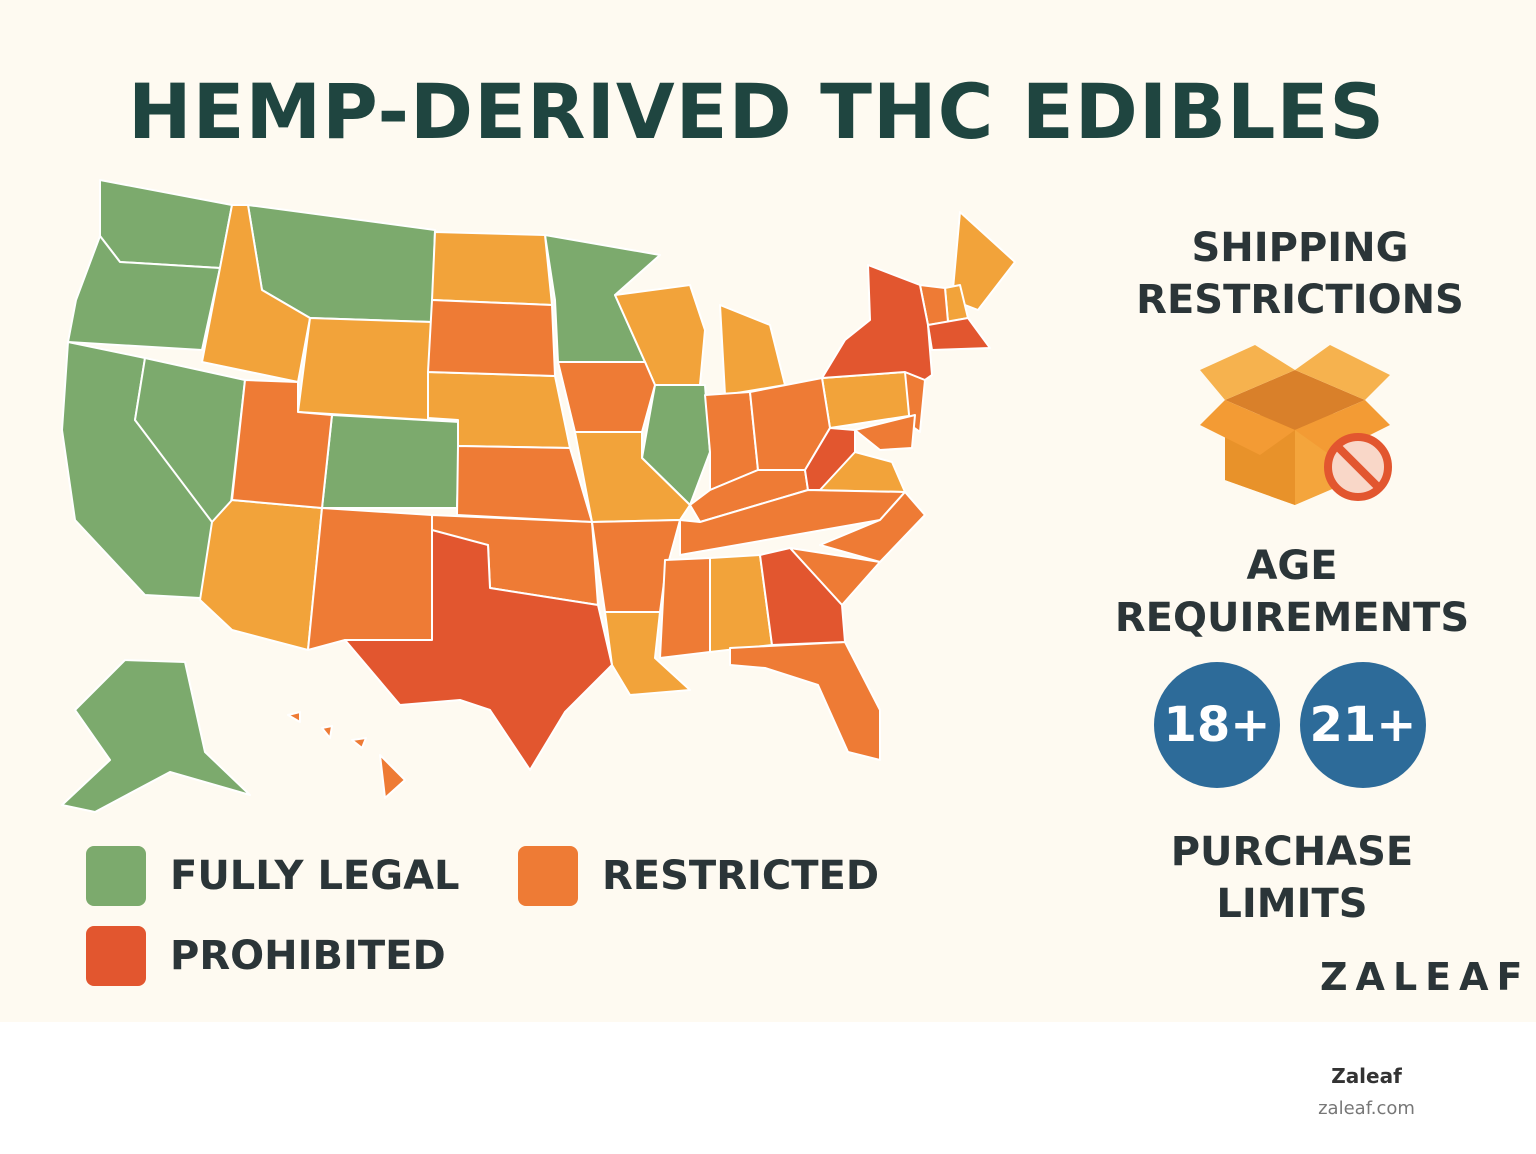  I want to click on state-oregon, so click(144, 293).